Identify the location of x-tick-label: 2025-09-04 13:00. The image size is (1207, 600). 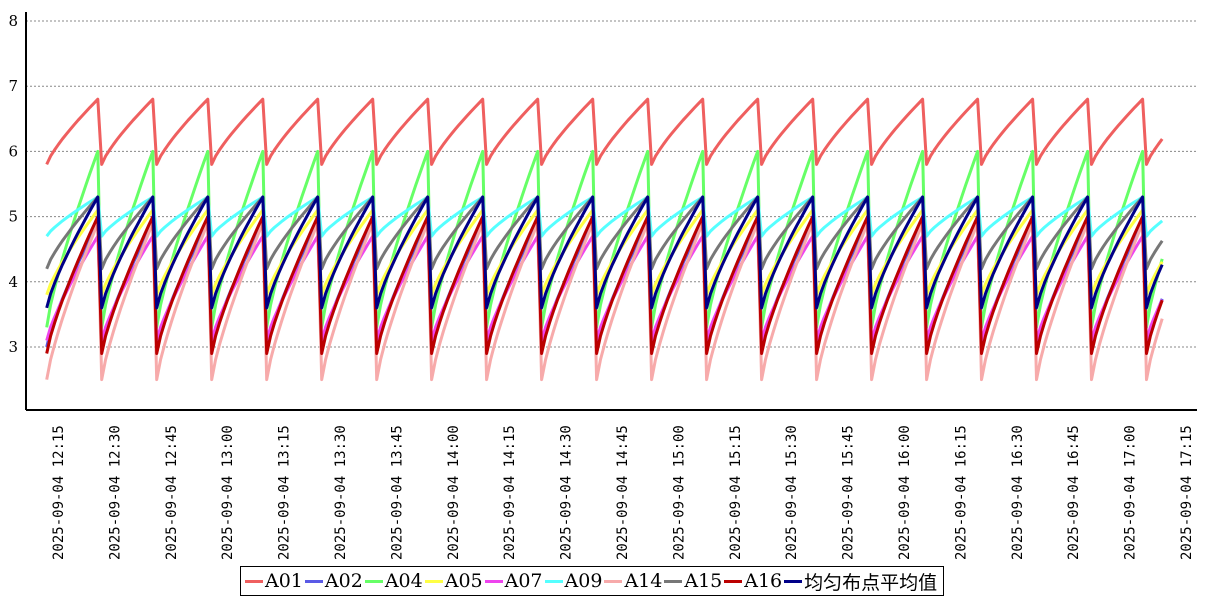
(228, 492).